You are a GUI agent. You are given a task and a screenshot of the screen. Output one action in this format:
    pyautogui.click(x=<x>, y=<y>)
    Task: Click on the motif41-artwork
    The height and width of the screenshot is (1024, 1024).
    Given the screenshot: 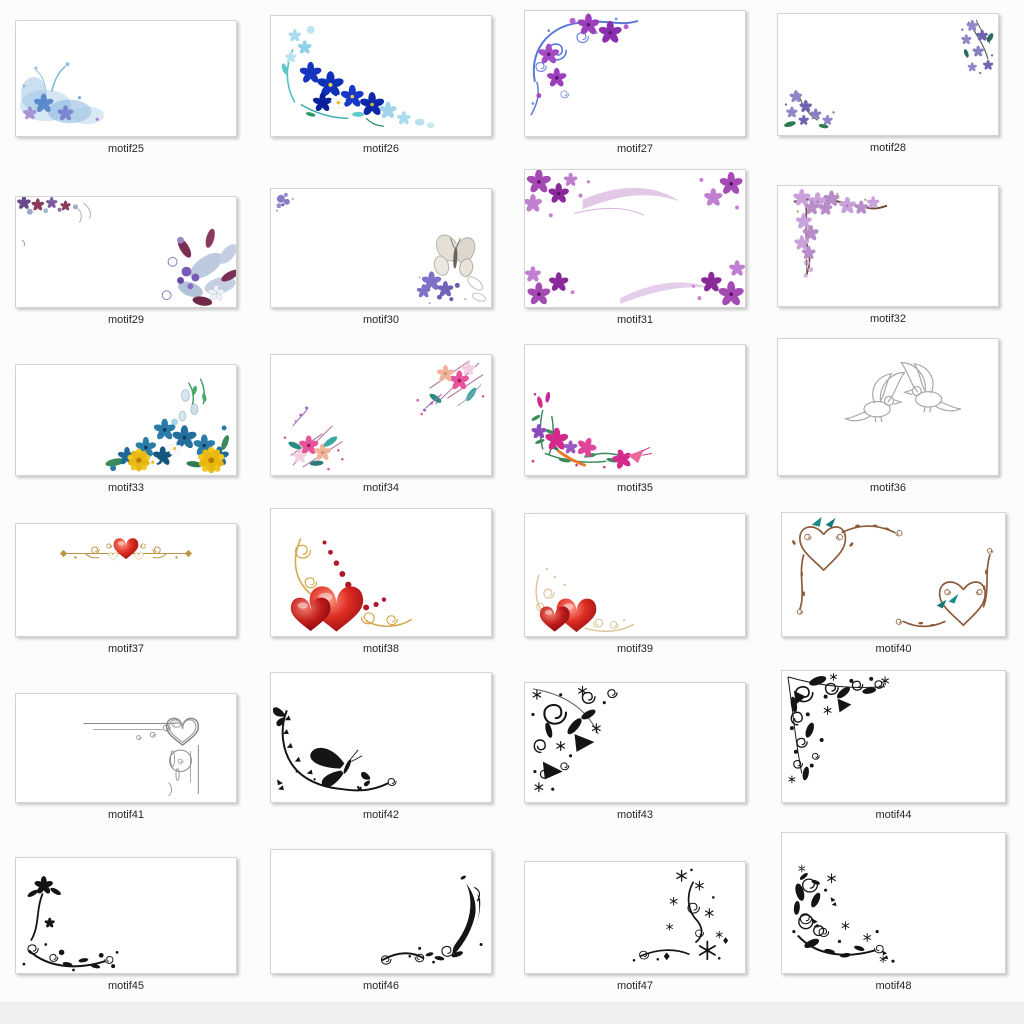 What is the action you would take?
    pyautogui.click(x=141, y=757)
    